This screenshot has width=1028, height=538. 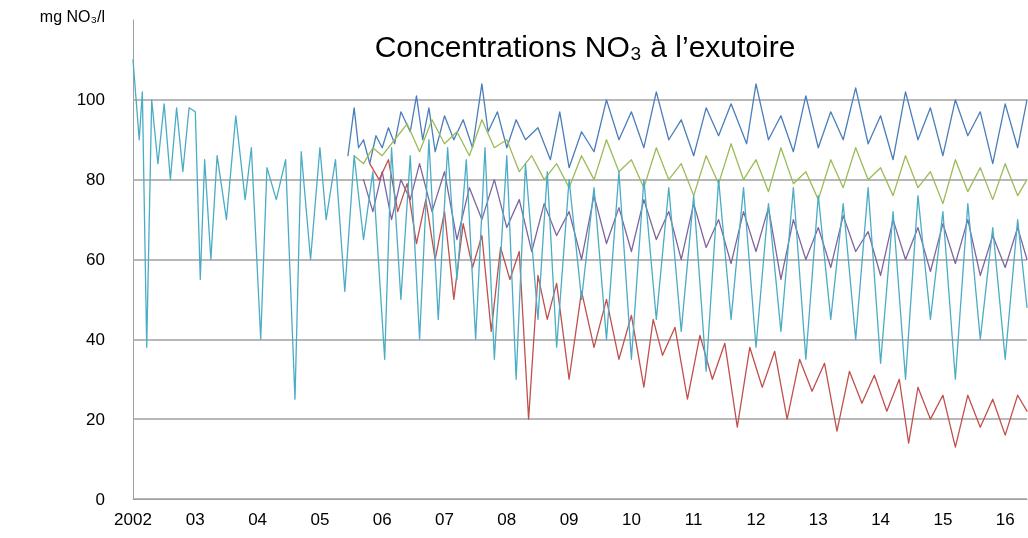 What do you see at coordinates (320, 519) in the screenshot?
I see `x-tick-label: 05` at bounding box center [320, 519].